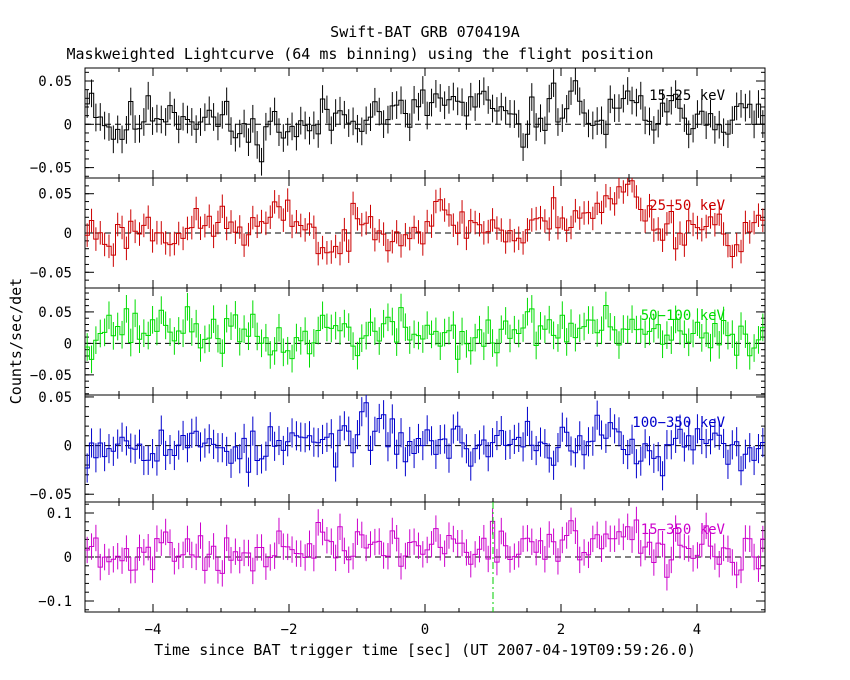 This screenshot has height=680, width=850. Describe the element at coordinates (289, 630) in the screenshot. I see `x-tick-label: −2` at that location.